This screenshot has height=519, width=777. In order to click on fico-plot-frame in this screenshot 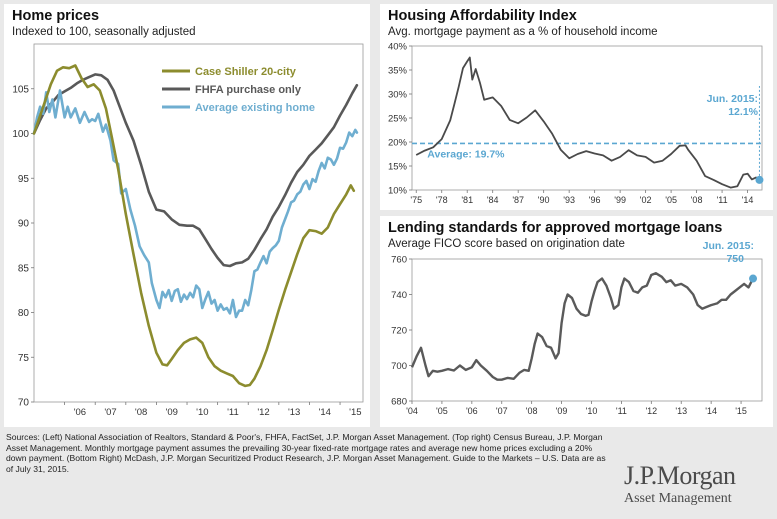, I will do `click(587, 330)`.